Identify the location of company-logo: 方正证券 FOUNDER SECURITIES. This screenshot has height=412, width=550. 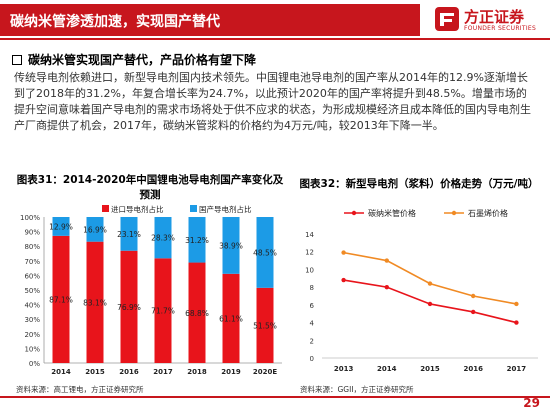
(490, 21).